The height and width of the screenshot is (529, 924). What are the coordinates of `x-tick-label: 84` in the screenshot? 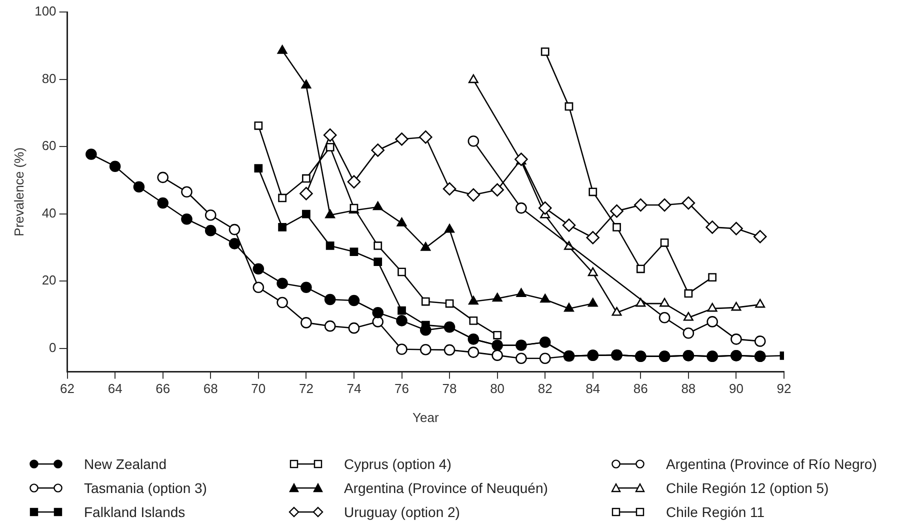 It's located at (593, 388).